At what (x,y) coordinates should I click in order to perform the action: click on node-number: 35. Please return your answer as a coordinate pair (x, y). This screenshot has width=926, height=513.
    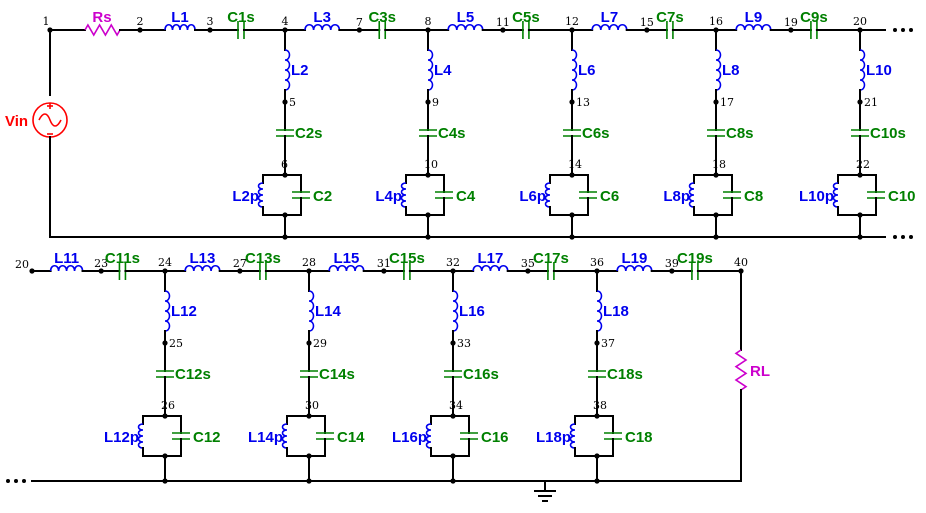
    Looking at the image, I should click on (528, 263).